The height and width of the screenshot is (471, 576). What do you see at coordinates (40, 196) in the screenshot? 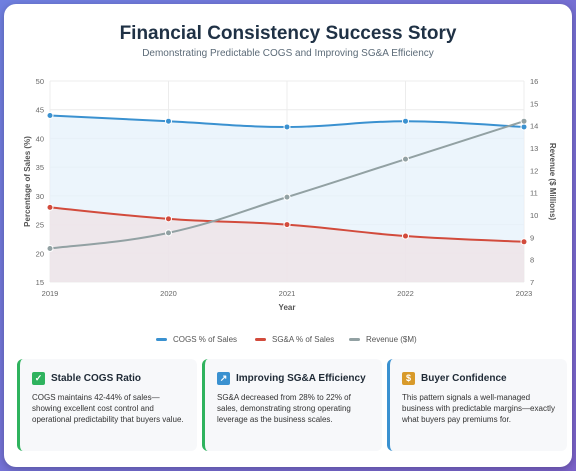
I see `y-left-tick-label: 30` at bounding box center [40, 196].